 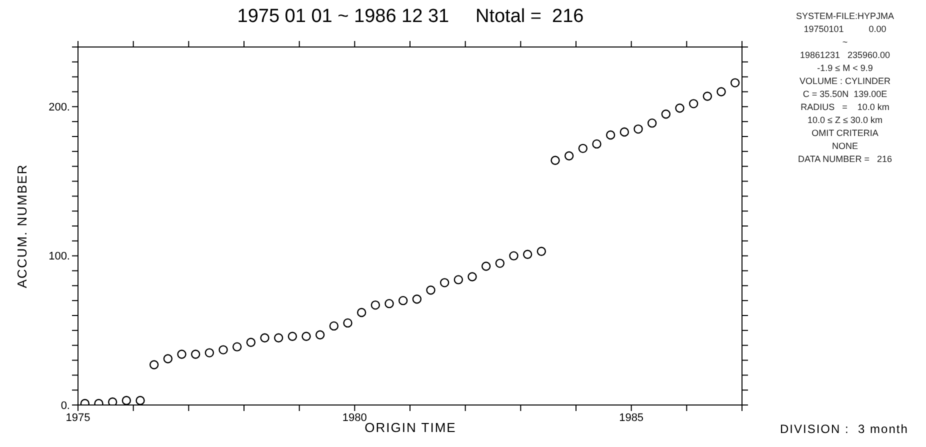 What do you see at coordinates (631, 418) in the screenshot?
I see `x-tick-label: 1985` at bounding box center [631, 418].